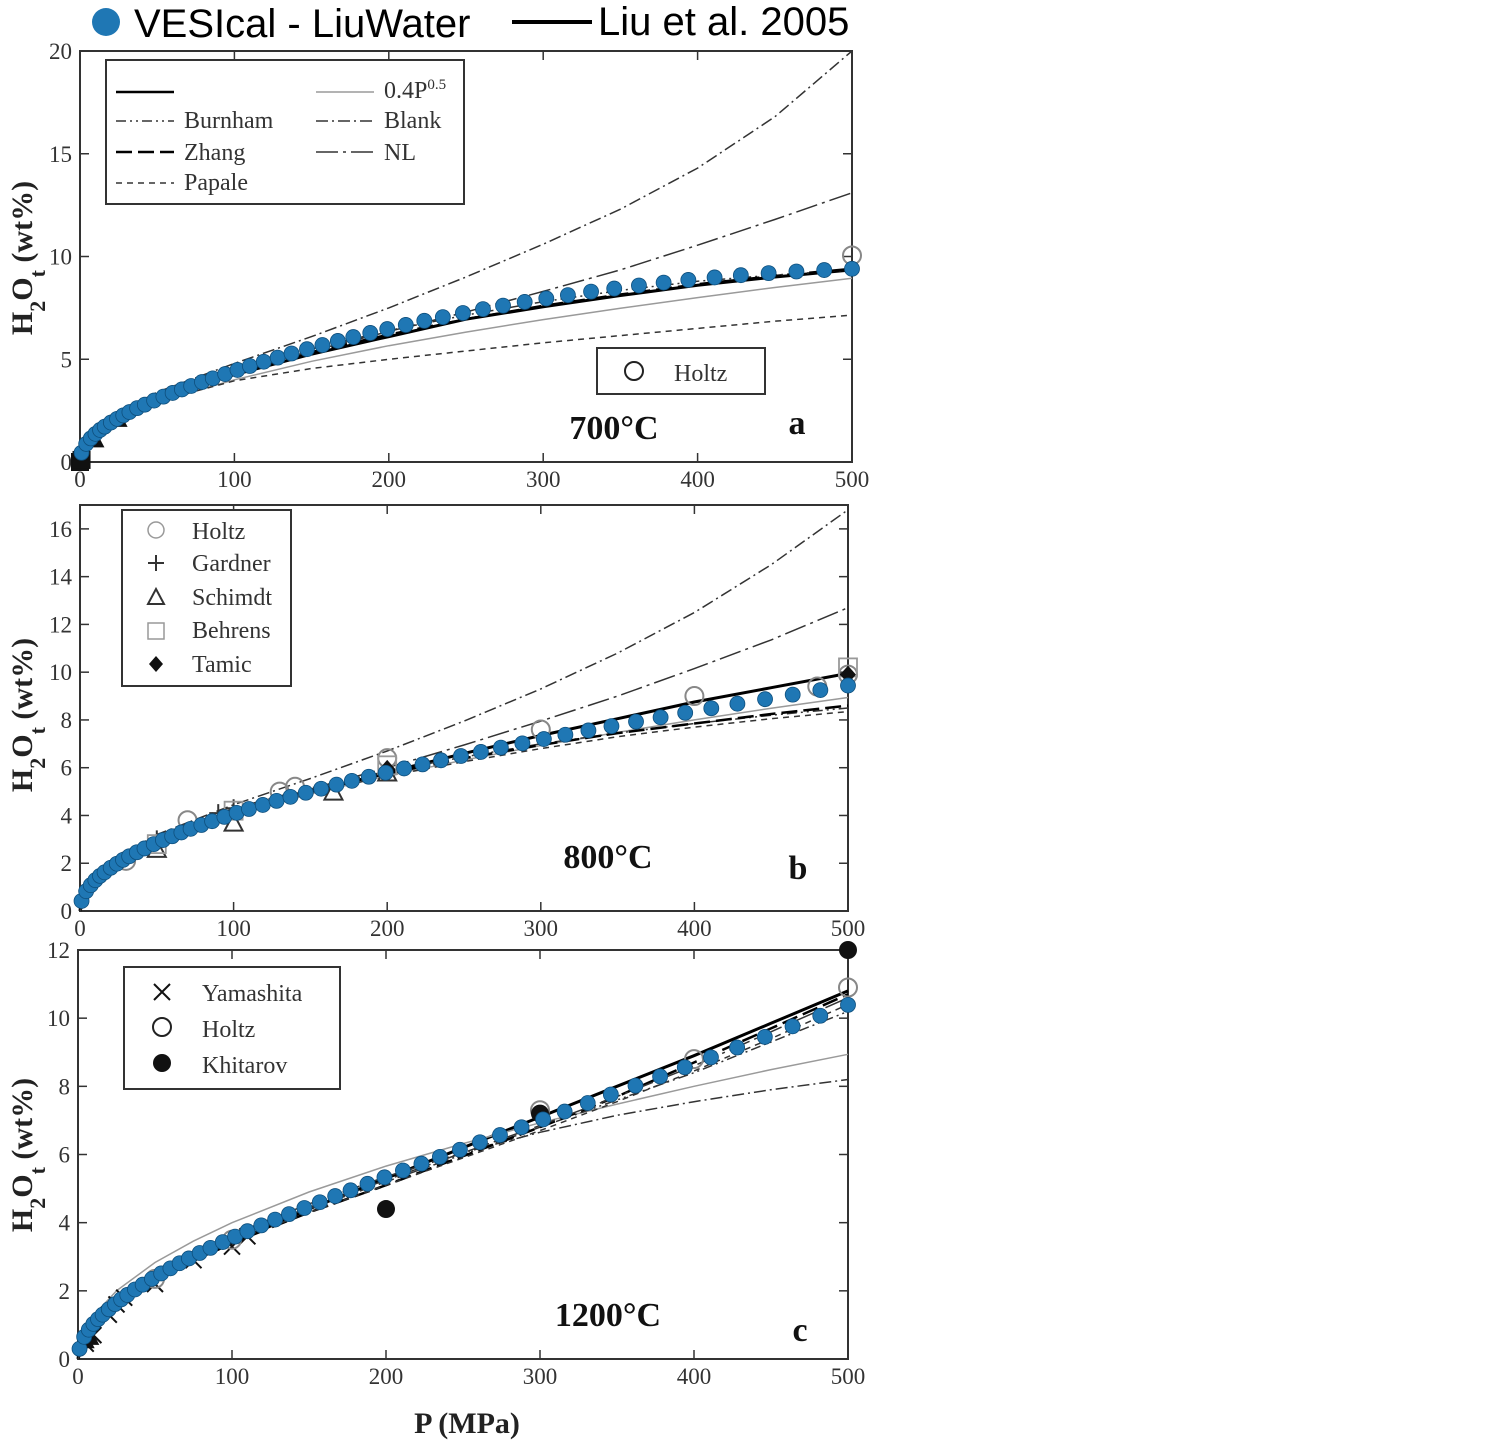 The width and height of the screenshot is (1487, 1444). What do you see at coordinates (467, 1423) in the screenshot?
I see `x-axis-title: P (MPa)` at bounding box center [467, 1423].